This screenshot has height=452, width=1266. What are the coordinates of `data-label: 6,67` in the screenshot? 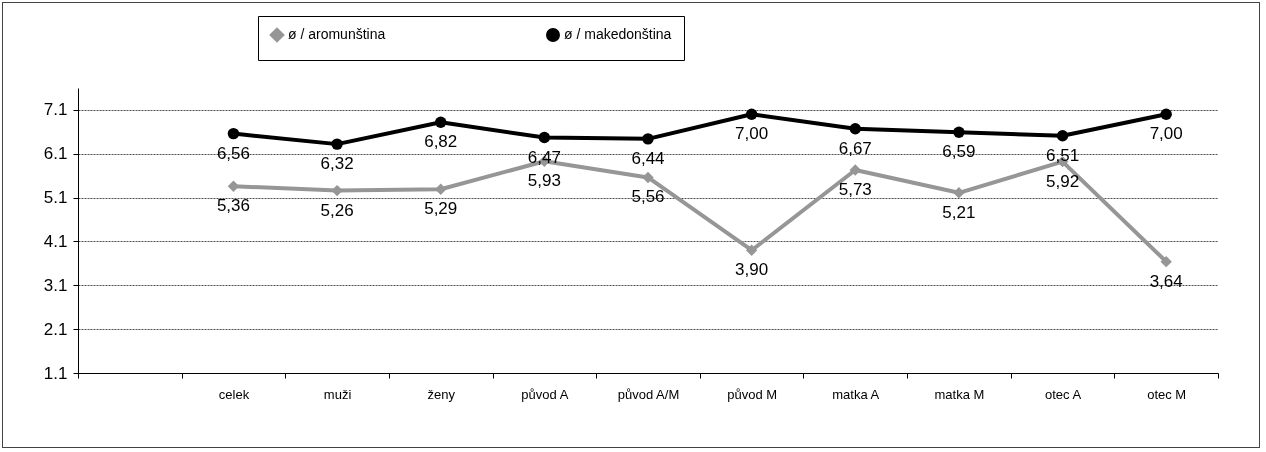 It's located at (855, 148).